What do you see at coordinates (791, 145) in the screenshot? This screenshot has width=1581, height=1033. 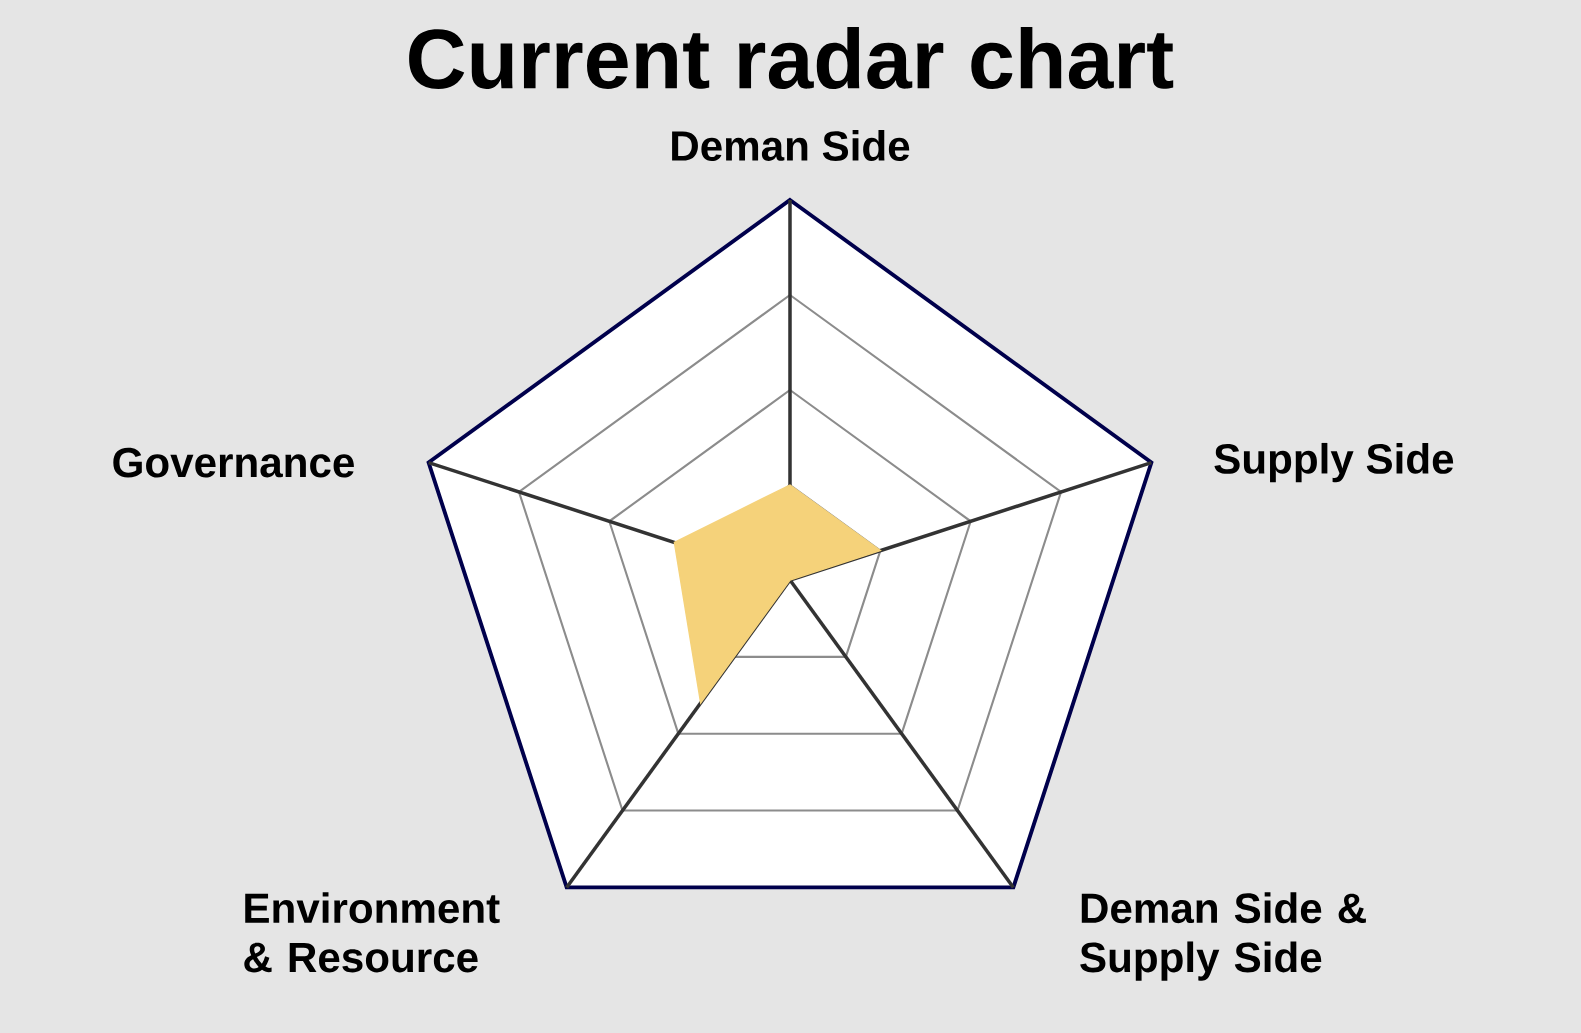 I see `spoke-label: Deman Side` at bounding box center [791, 145].